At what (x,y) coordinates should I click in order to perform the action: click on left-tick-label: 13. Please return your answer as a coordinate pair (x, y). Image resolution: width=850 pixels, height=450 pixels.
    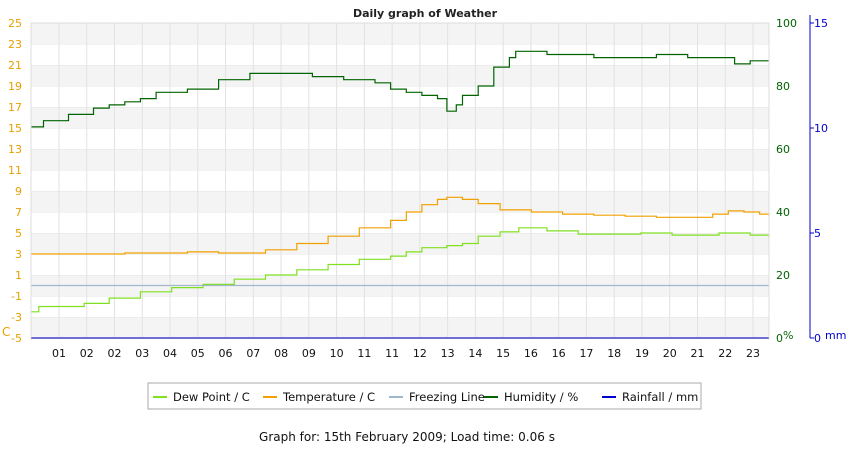
    Looking at the image, I should click on (15, 149).